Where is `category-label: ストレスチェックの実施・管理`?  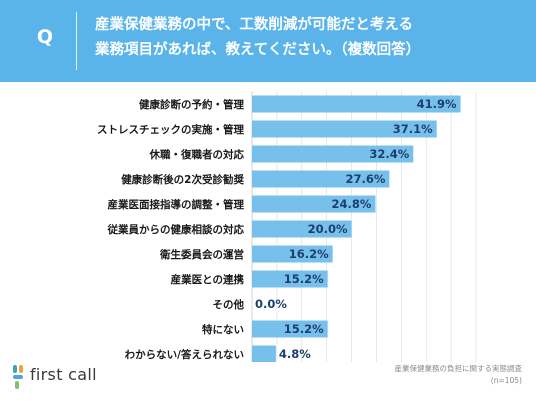 category-label: ストレスチェックの実施・管理 is located at coordinates (170, 129).